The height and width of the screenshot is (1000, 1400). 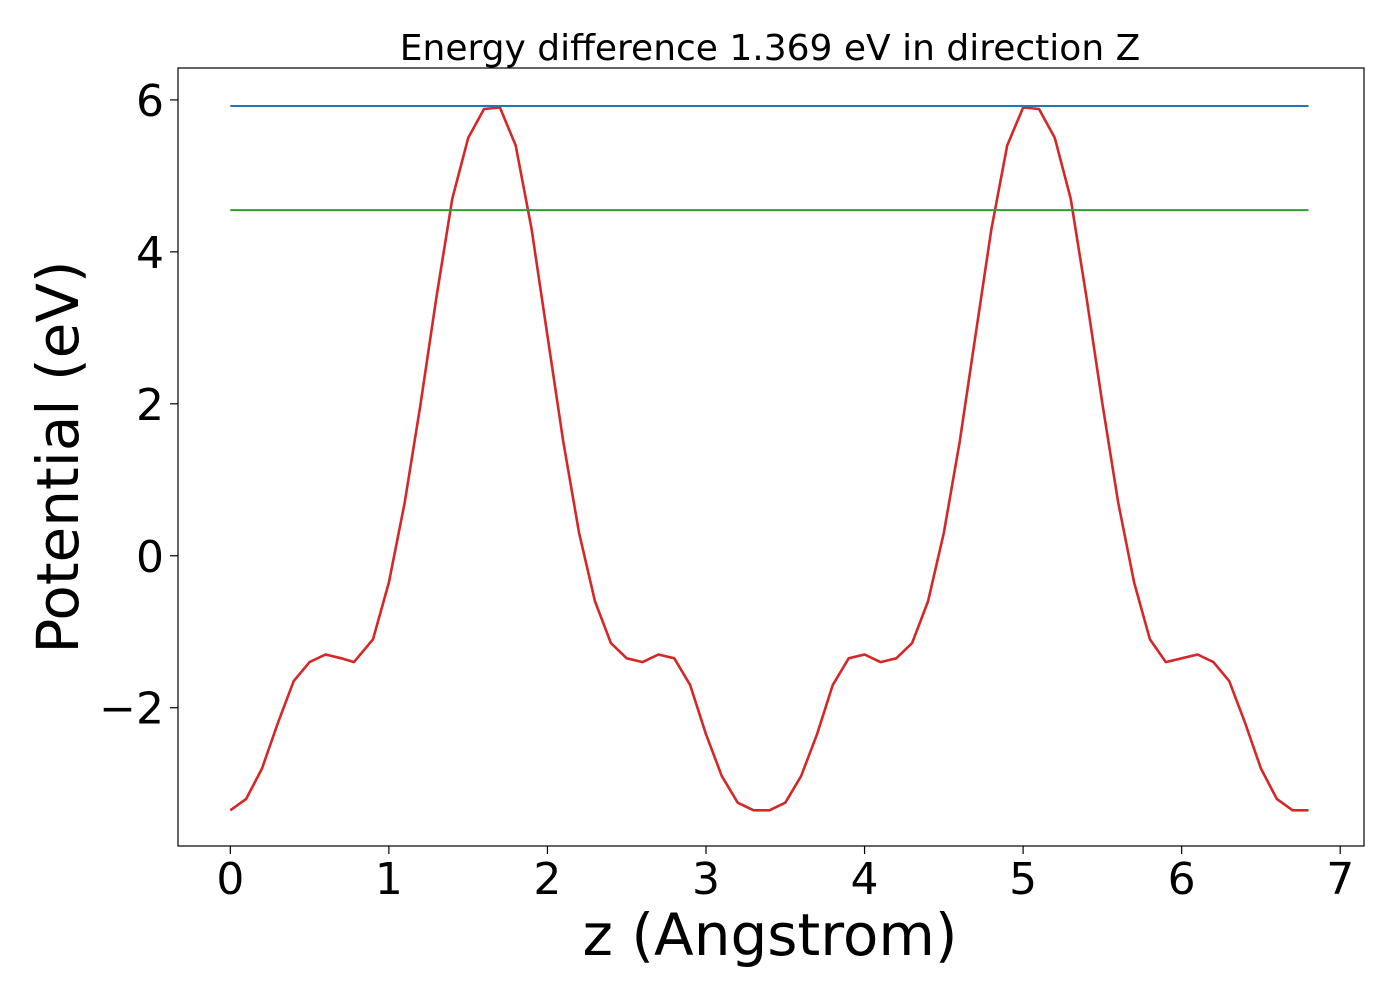 I want to click on y-axis-label: Potential (eV), so click(x=58, y=456).